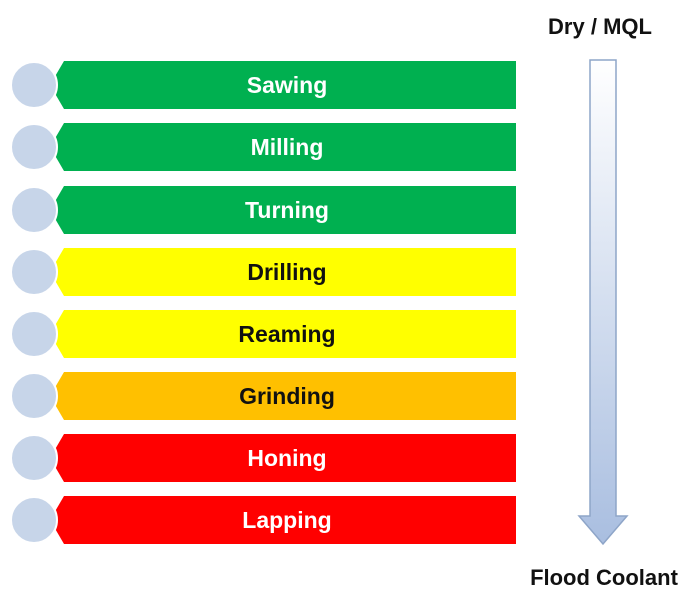 The height and width of the screenshot is (602, 700). Describe the element at coordinates (287, 333) in the screenshot. I see `process-label: Reaming` at that location.